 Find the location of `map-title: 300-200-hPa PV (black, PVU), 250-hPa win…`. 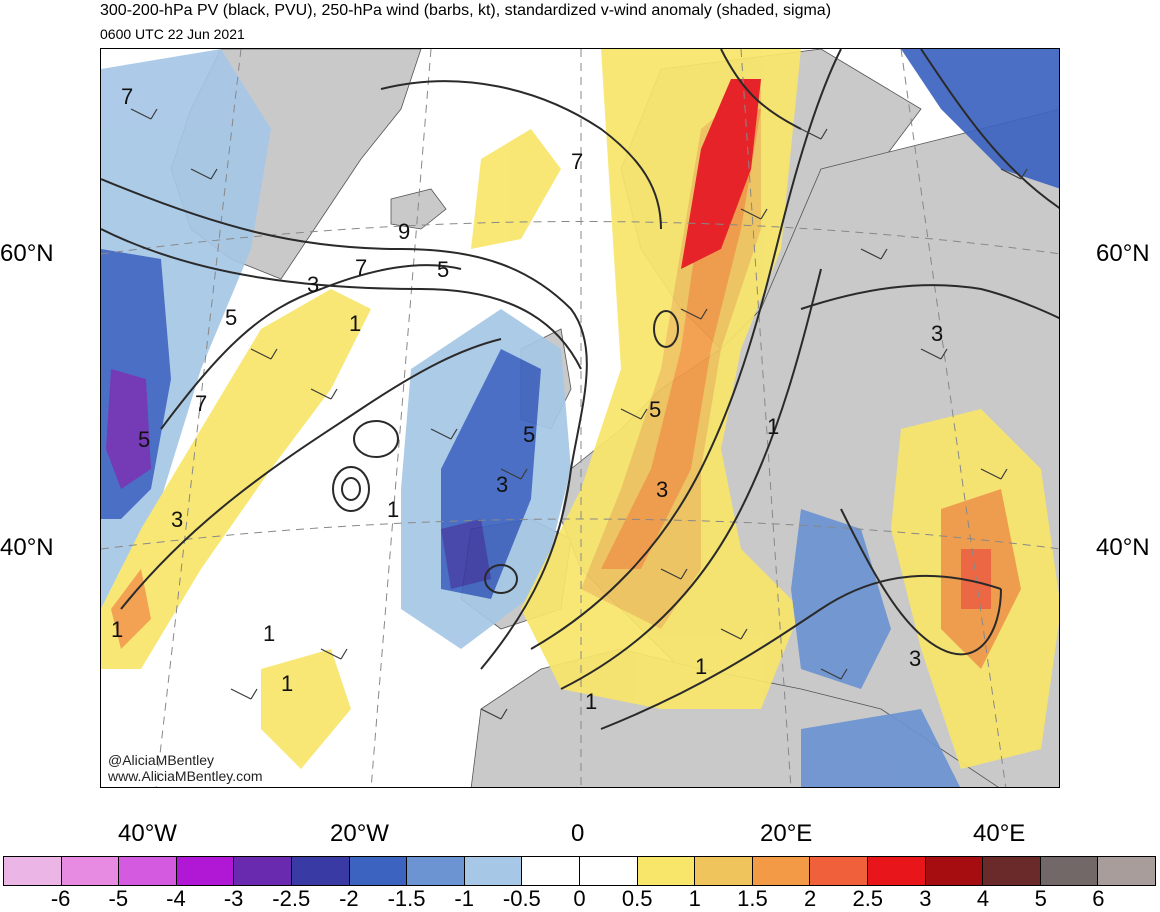

map-title: 300-200-hPa PV (black, PVU), 250-hPa win… is located at coordinates (466, 10).